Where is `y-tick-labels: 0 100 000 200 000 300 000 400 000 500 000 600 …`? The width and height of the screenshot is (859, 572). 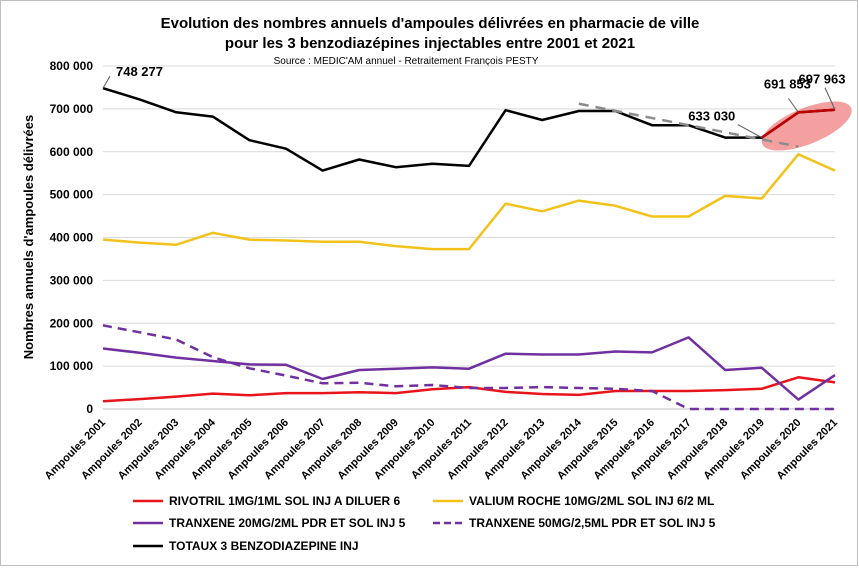 y-tick-labels: 0 100 000 200 000 300 000 400 000 500 000 600 … is located at coordinates (72, 237).